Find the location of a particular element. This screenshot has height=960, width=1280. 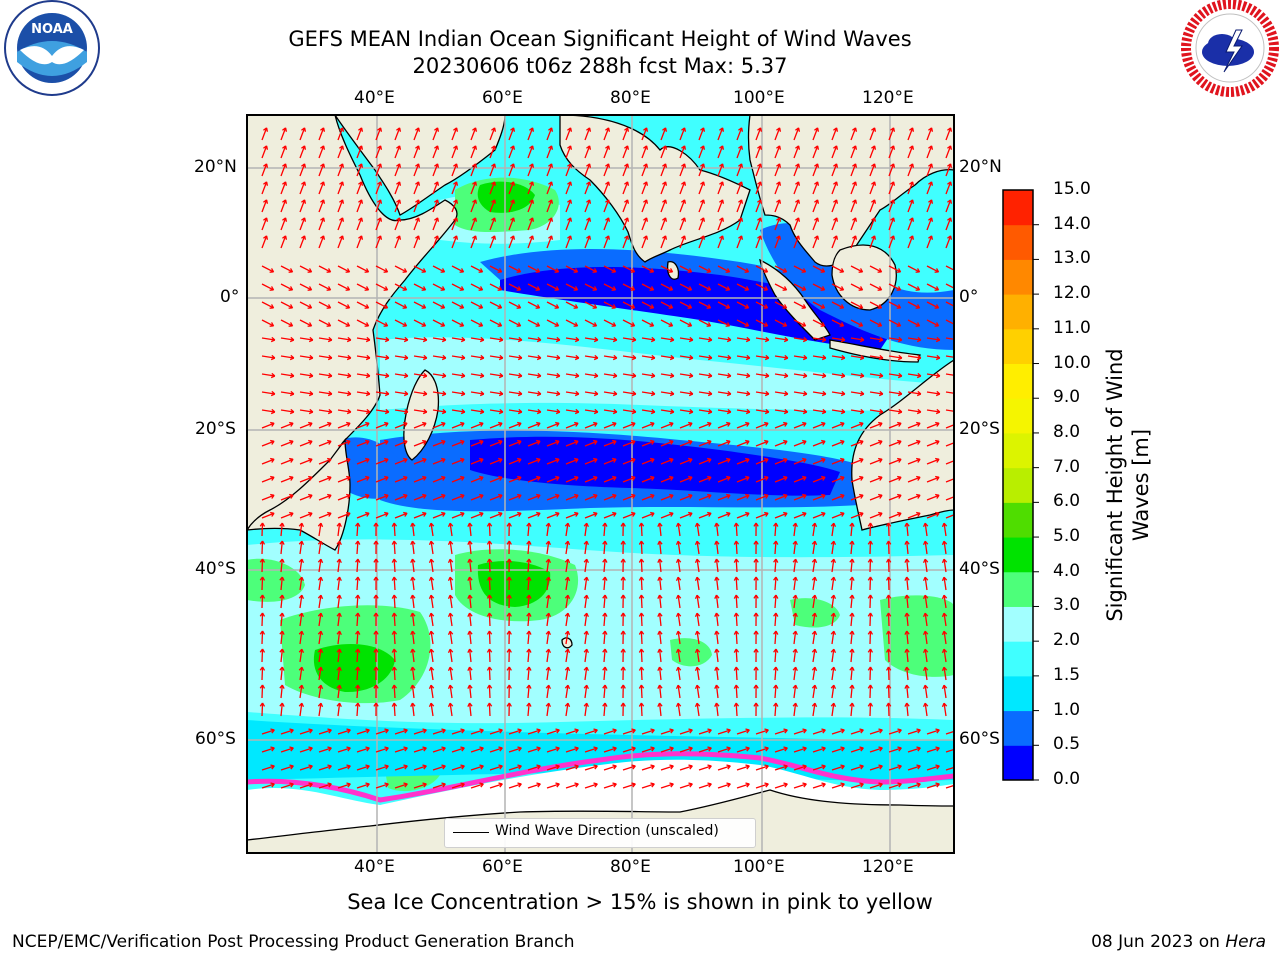

svg-text: NOAA is located at coordinates (52, 29).